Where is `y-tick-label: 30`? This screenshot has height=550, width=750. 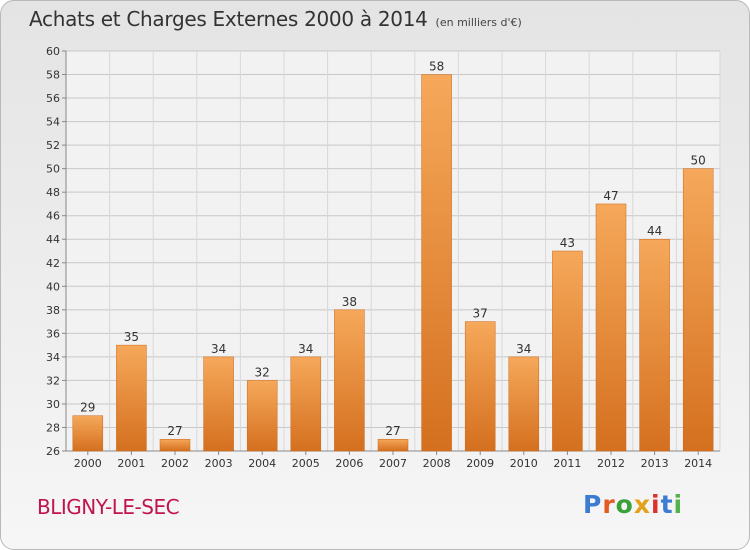
y-tick-label: 30 is located at coordinates (53, 404).